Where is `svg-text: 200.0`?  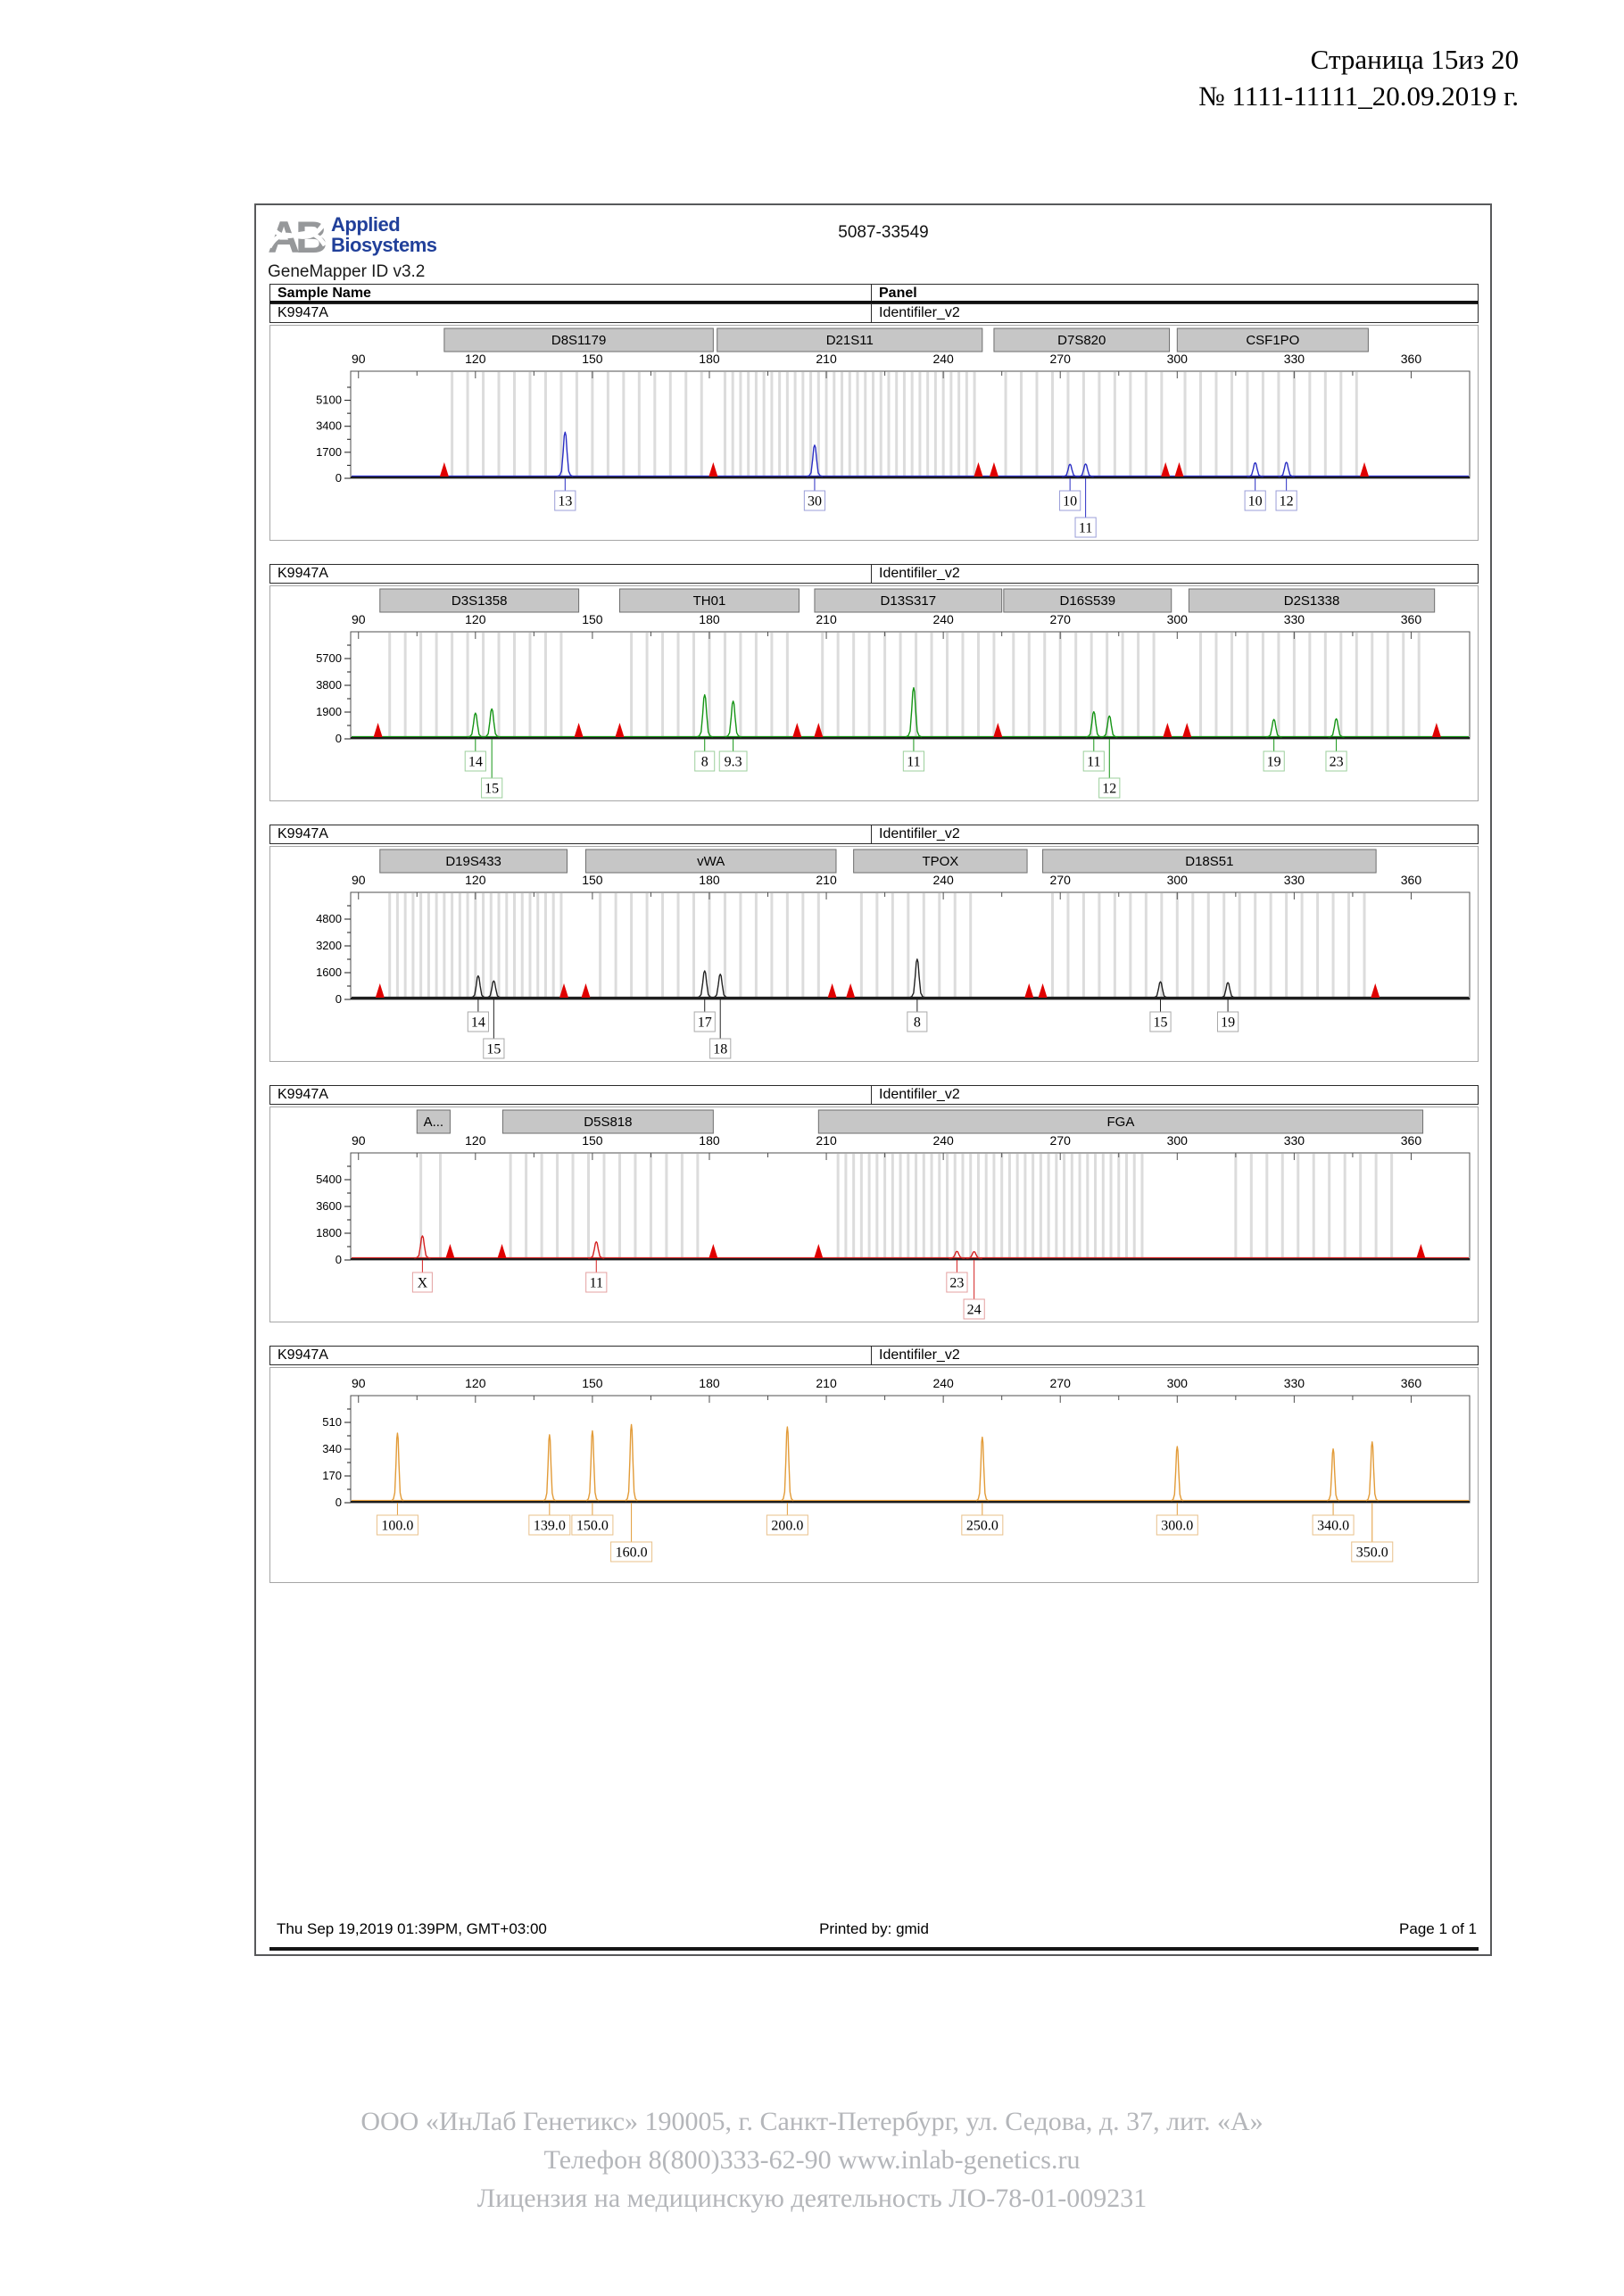 svg-text: 200.0 is located at coordinates (787, 1526).